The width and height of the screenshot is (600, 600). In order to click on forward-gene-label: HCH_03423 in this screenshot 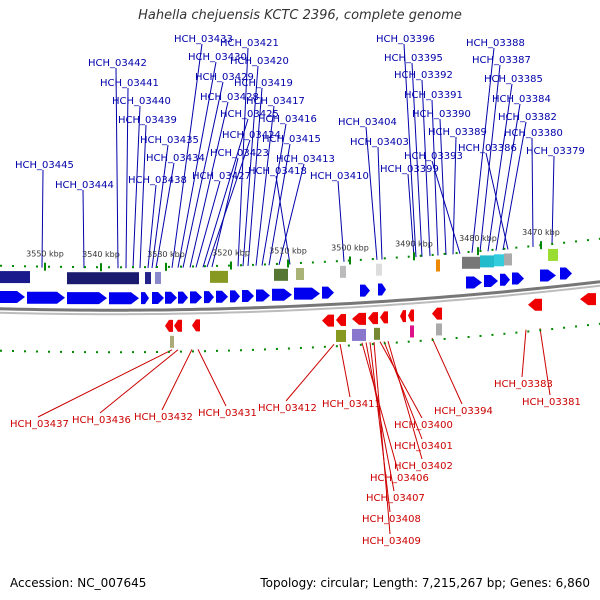, I will do `click(239, 153)`.